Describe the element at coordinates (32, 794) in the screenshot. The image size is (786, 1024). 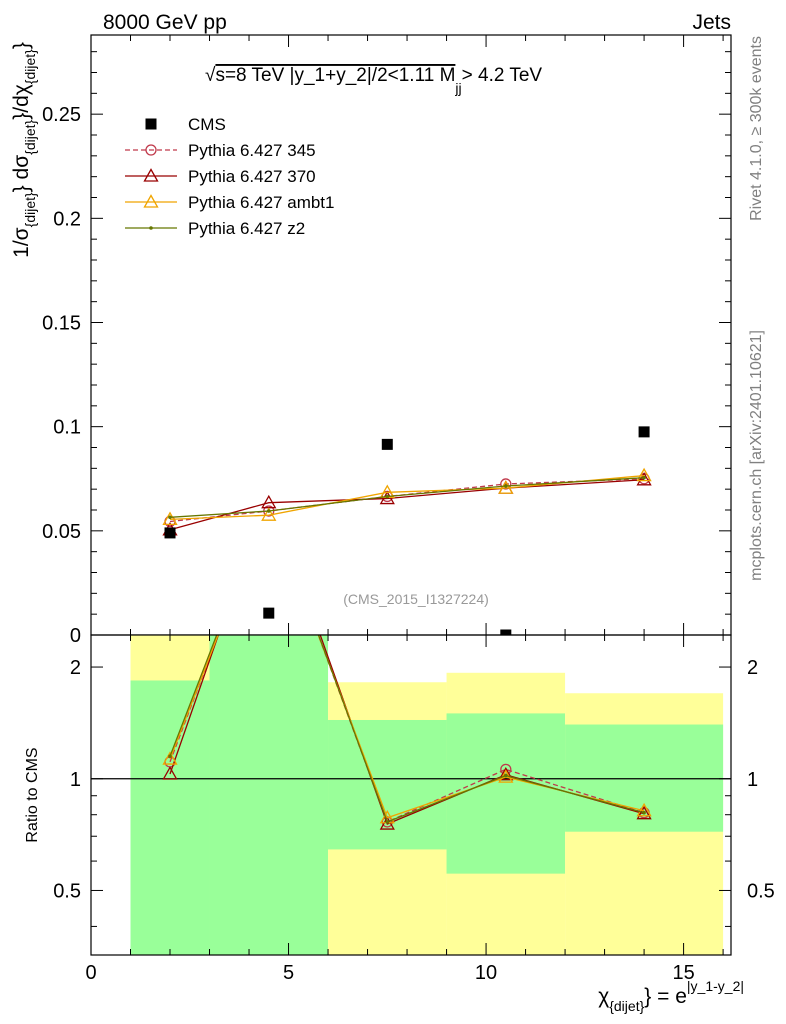
I see `ratio-y-axis-label: Ratio to CMS` at that location.